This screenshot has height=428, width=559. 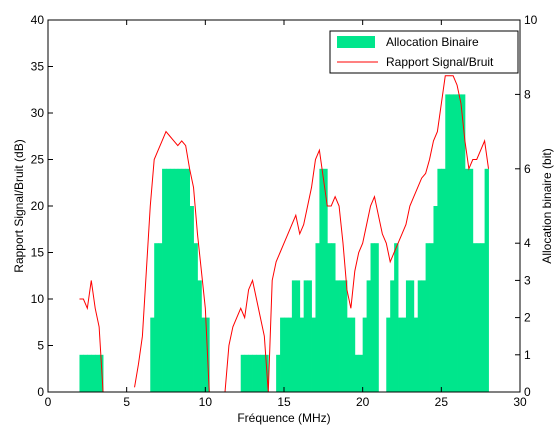 I want to click on y-tick-label: 25, so click(x=38, y=160).